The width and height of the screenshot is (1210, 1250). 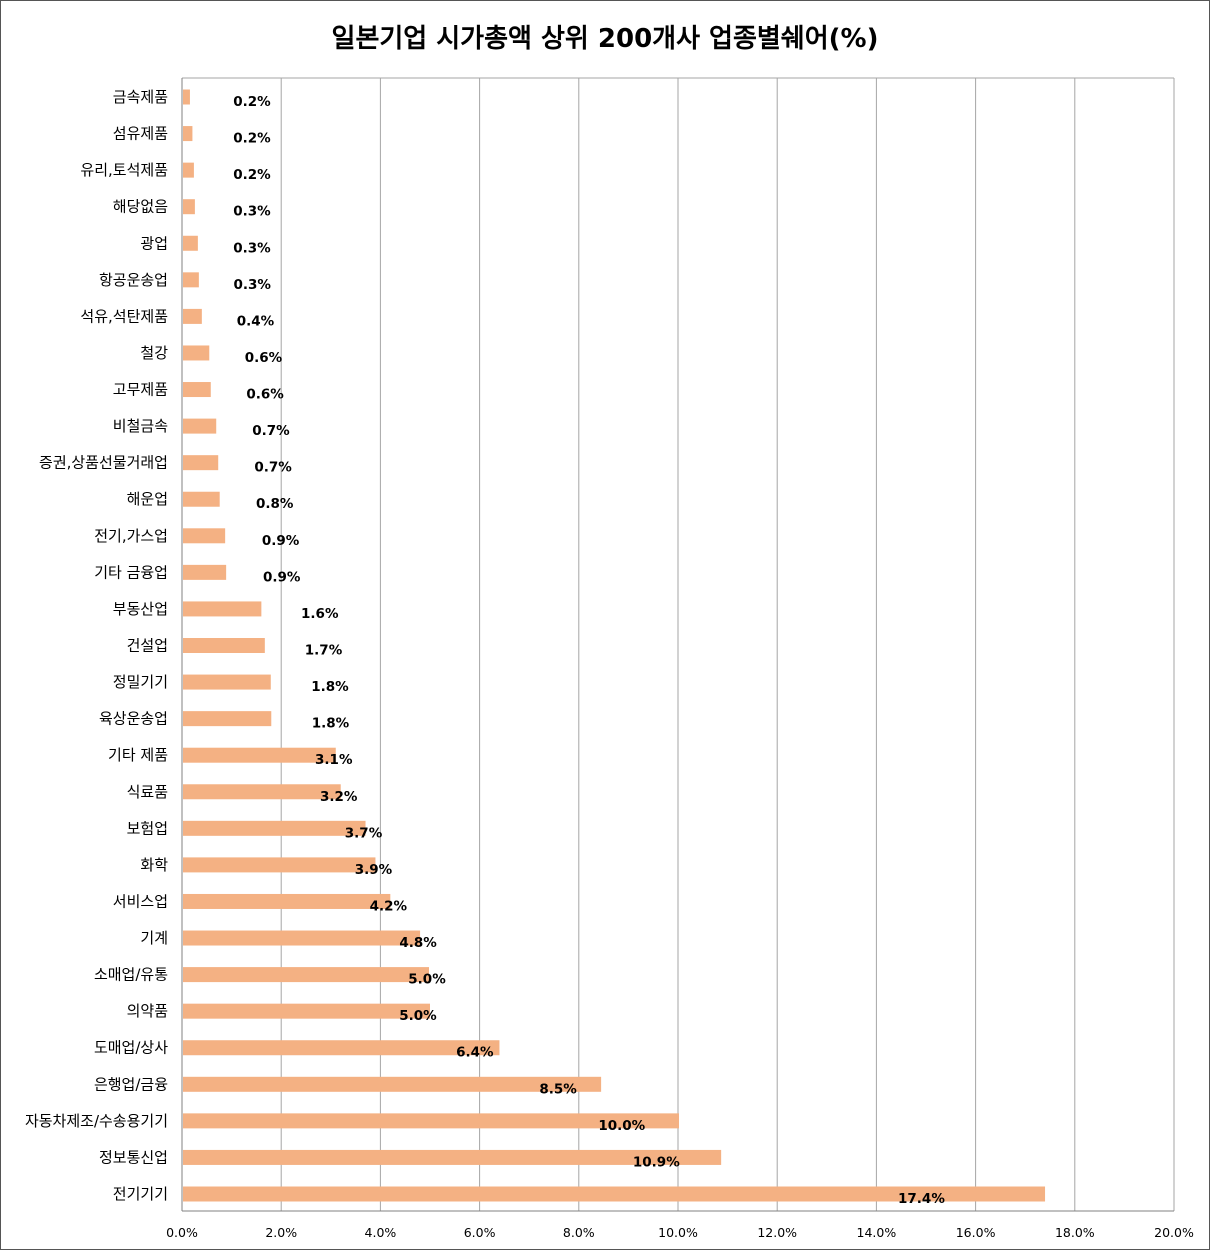 I want to click on data-label: 10.0%, so click(x=621, y=1126).